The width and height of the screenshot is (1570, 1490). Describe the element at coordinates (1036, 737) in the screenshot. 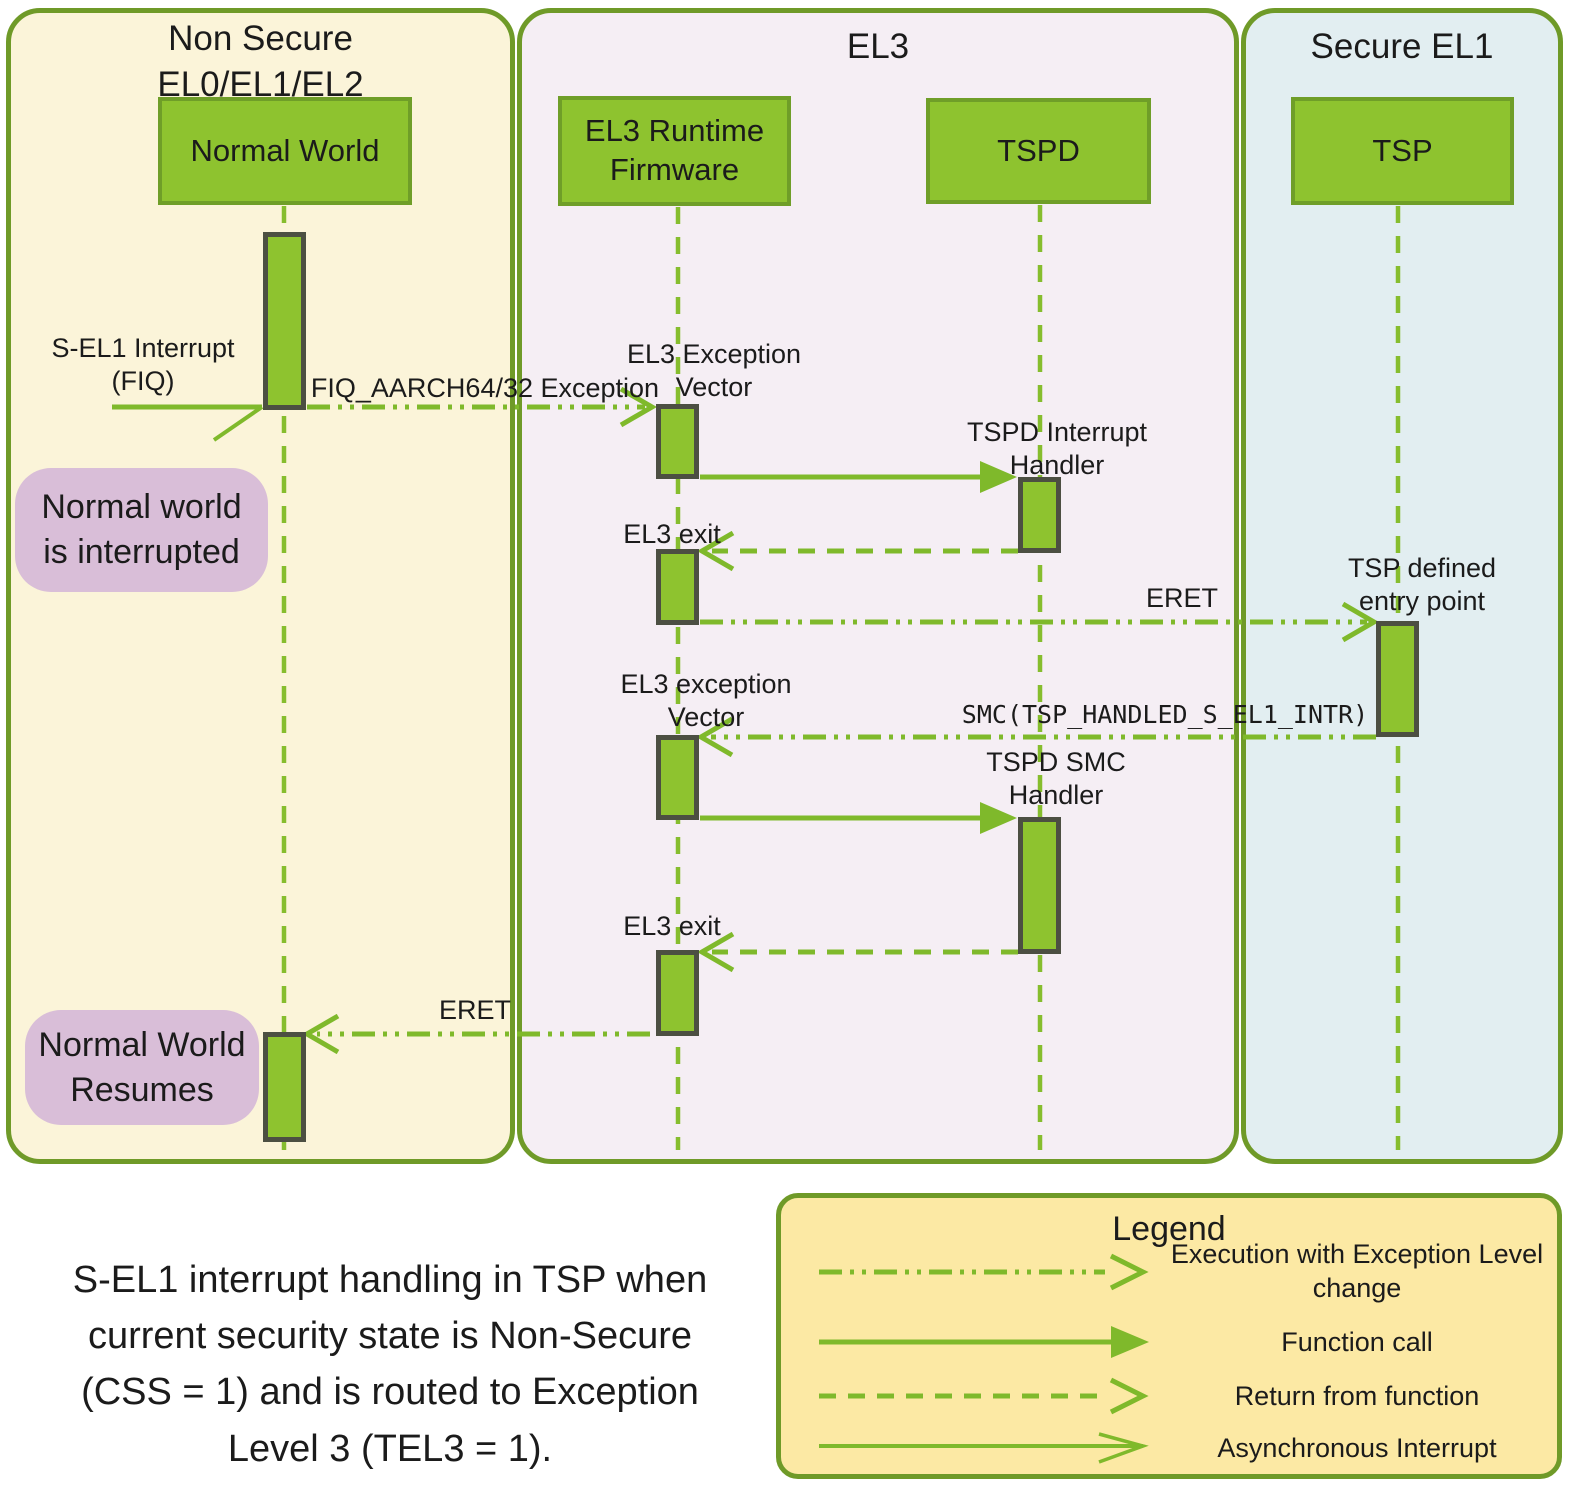

I see `arrow-smc-tsp-handled` at that location.